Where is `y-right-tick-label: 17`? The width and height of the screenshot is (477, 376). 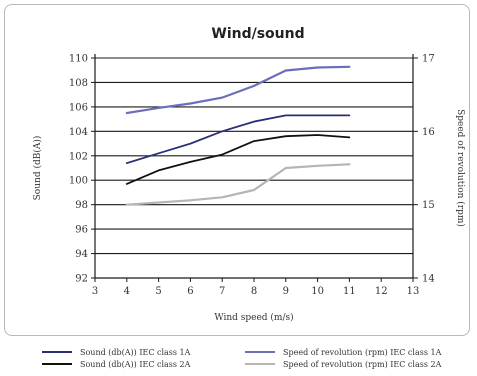
y-right-tick-label: 17 is located at coordinates (428, 59).